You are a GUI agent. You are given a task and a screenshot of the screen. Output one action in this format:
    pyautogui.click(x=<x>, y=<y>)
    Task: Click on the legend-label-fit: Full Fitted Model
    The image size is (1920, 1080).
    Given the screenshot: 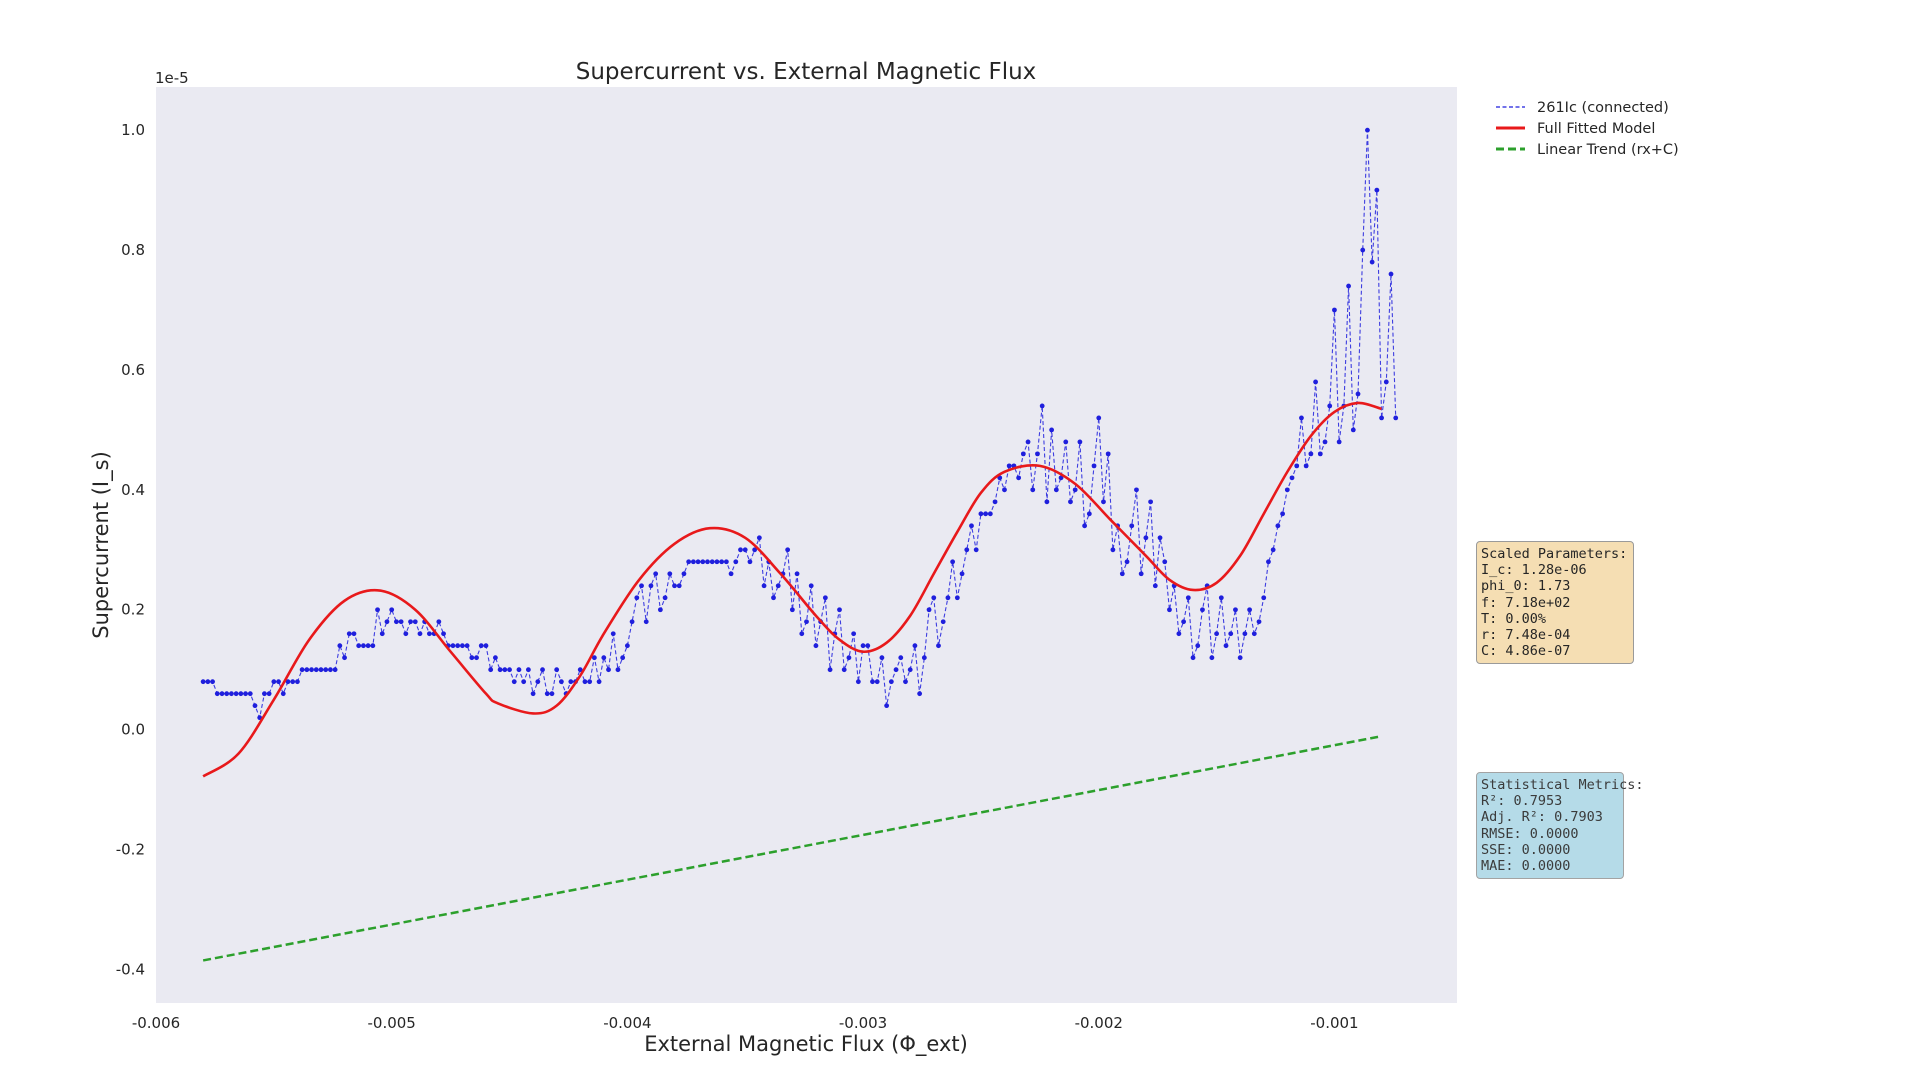 What is the action you would take?
    pyautogui.click(x=1596, y=129)
    